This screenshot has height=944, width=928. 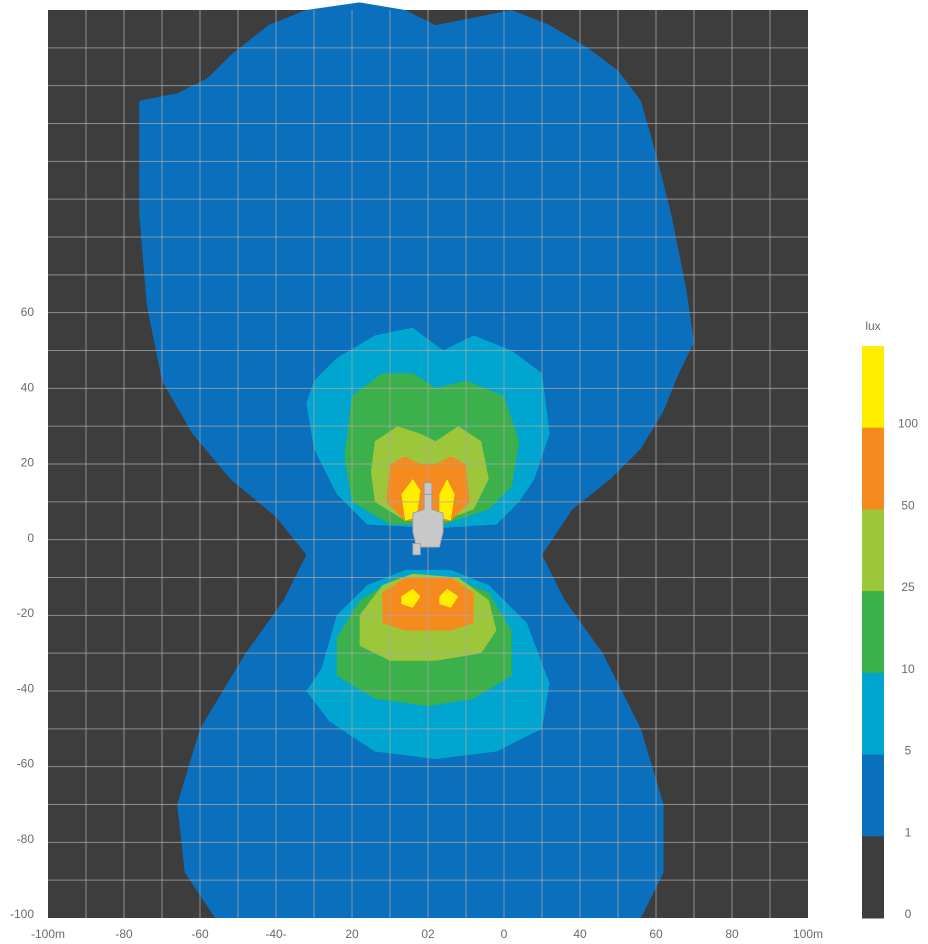 What do you see at coordinates (908, 505) in the screenshot?
I see `legend-tick-label: 50` at bounding box center [908, 505].